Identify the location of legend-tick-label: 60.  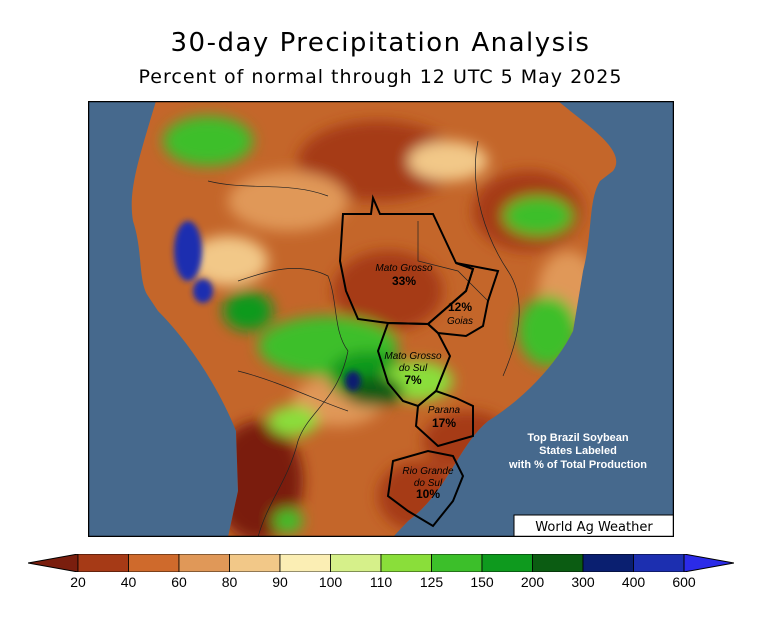
(179, 582).